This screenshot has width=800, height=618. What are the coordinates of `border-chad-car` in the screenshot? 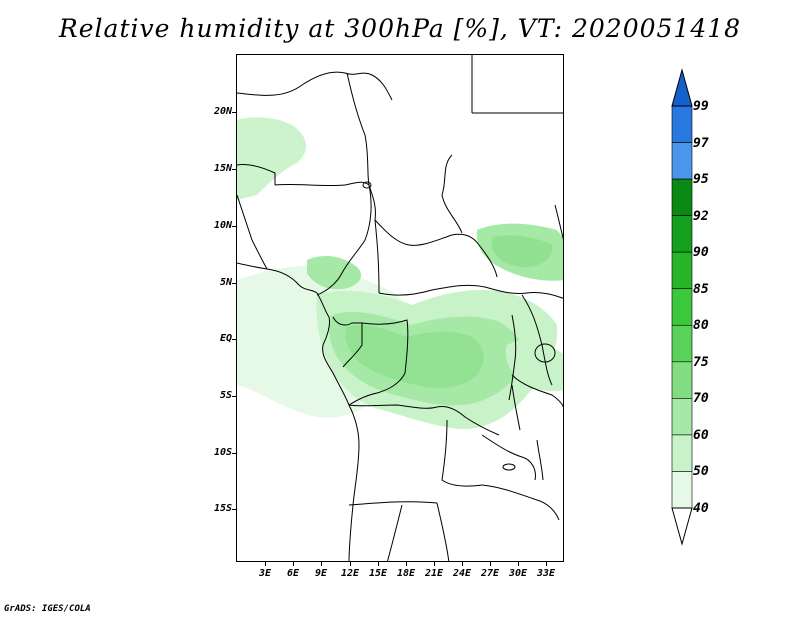 It's located at (436, 248).